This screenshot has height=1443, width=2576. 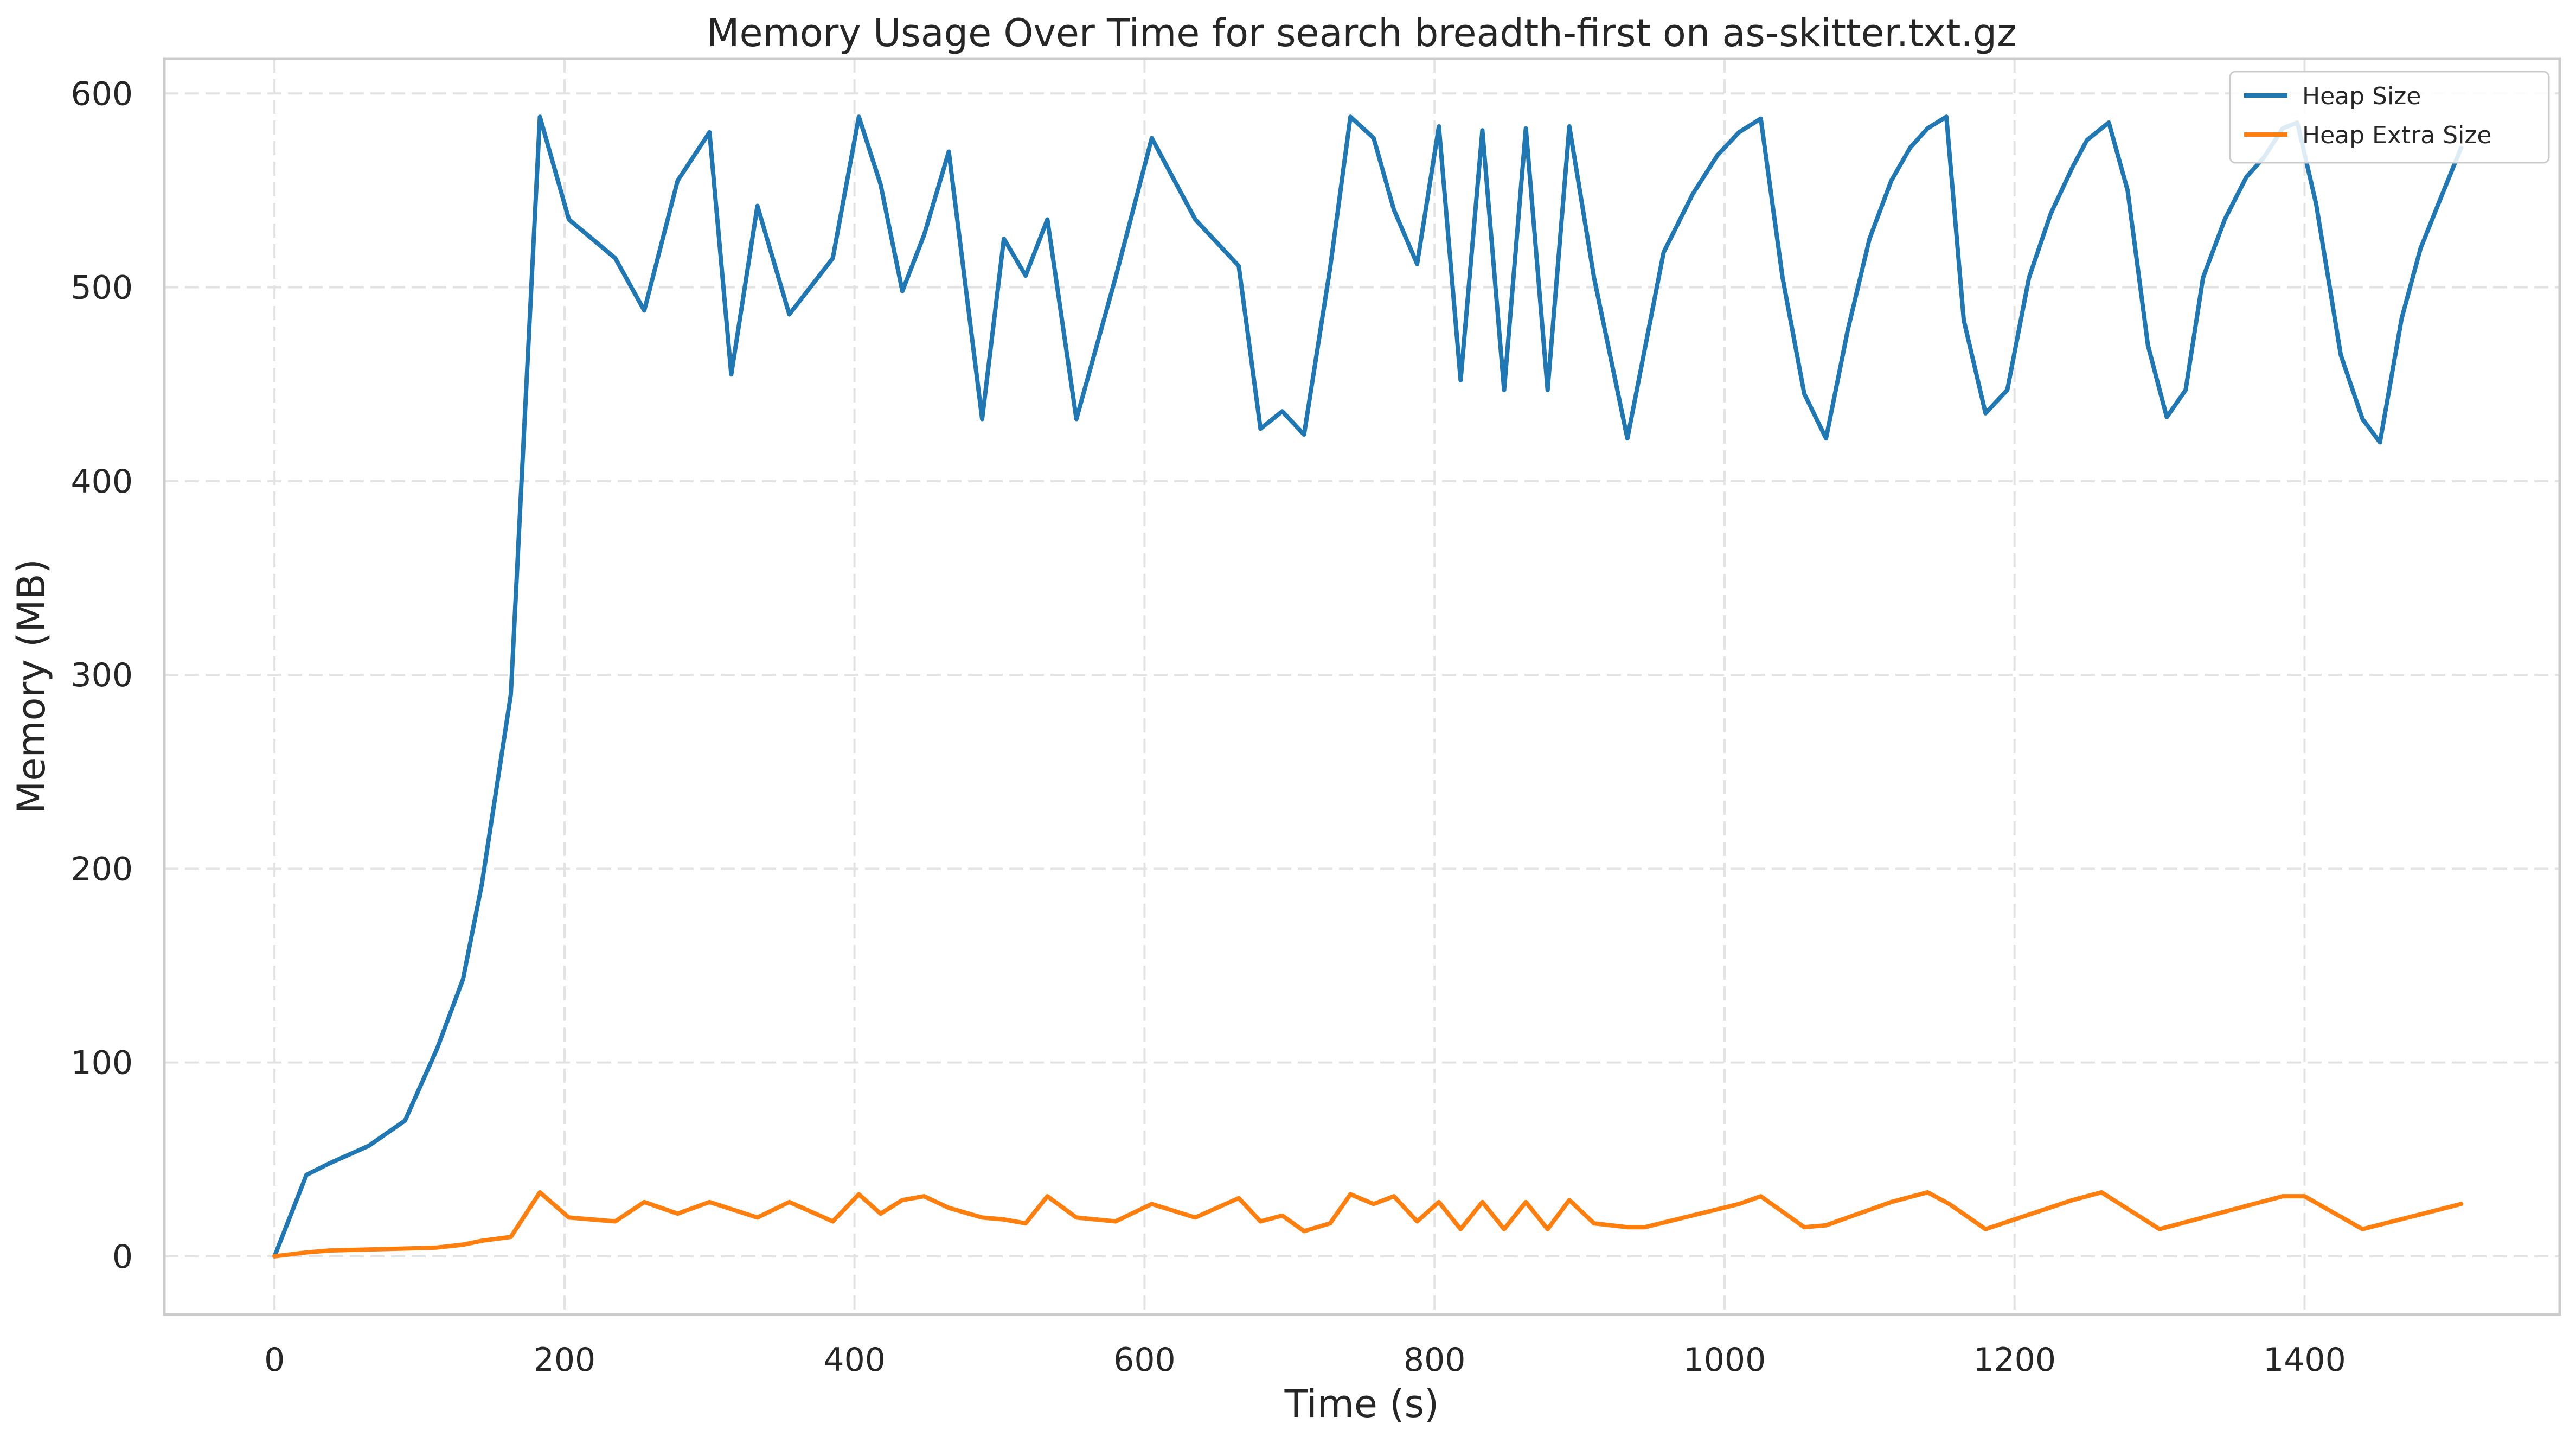 I want to click on x-axis-label: Time (s), so click(x=1361, y=1404).